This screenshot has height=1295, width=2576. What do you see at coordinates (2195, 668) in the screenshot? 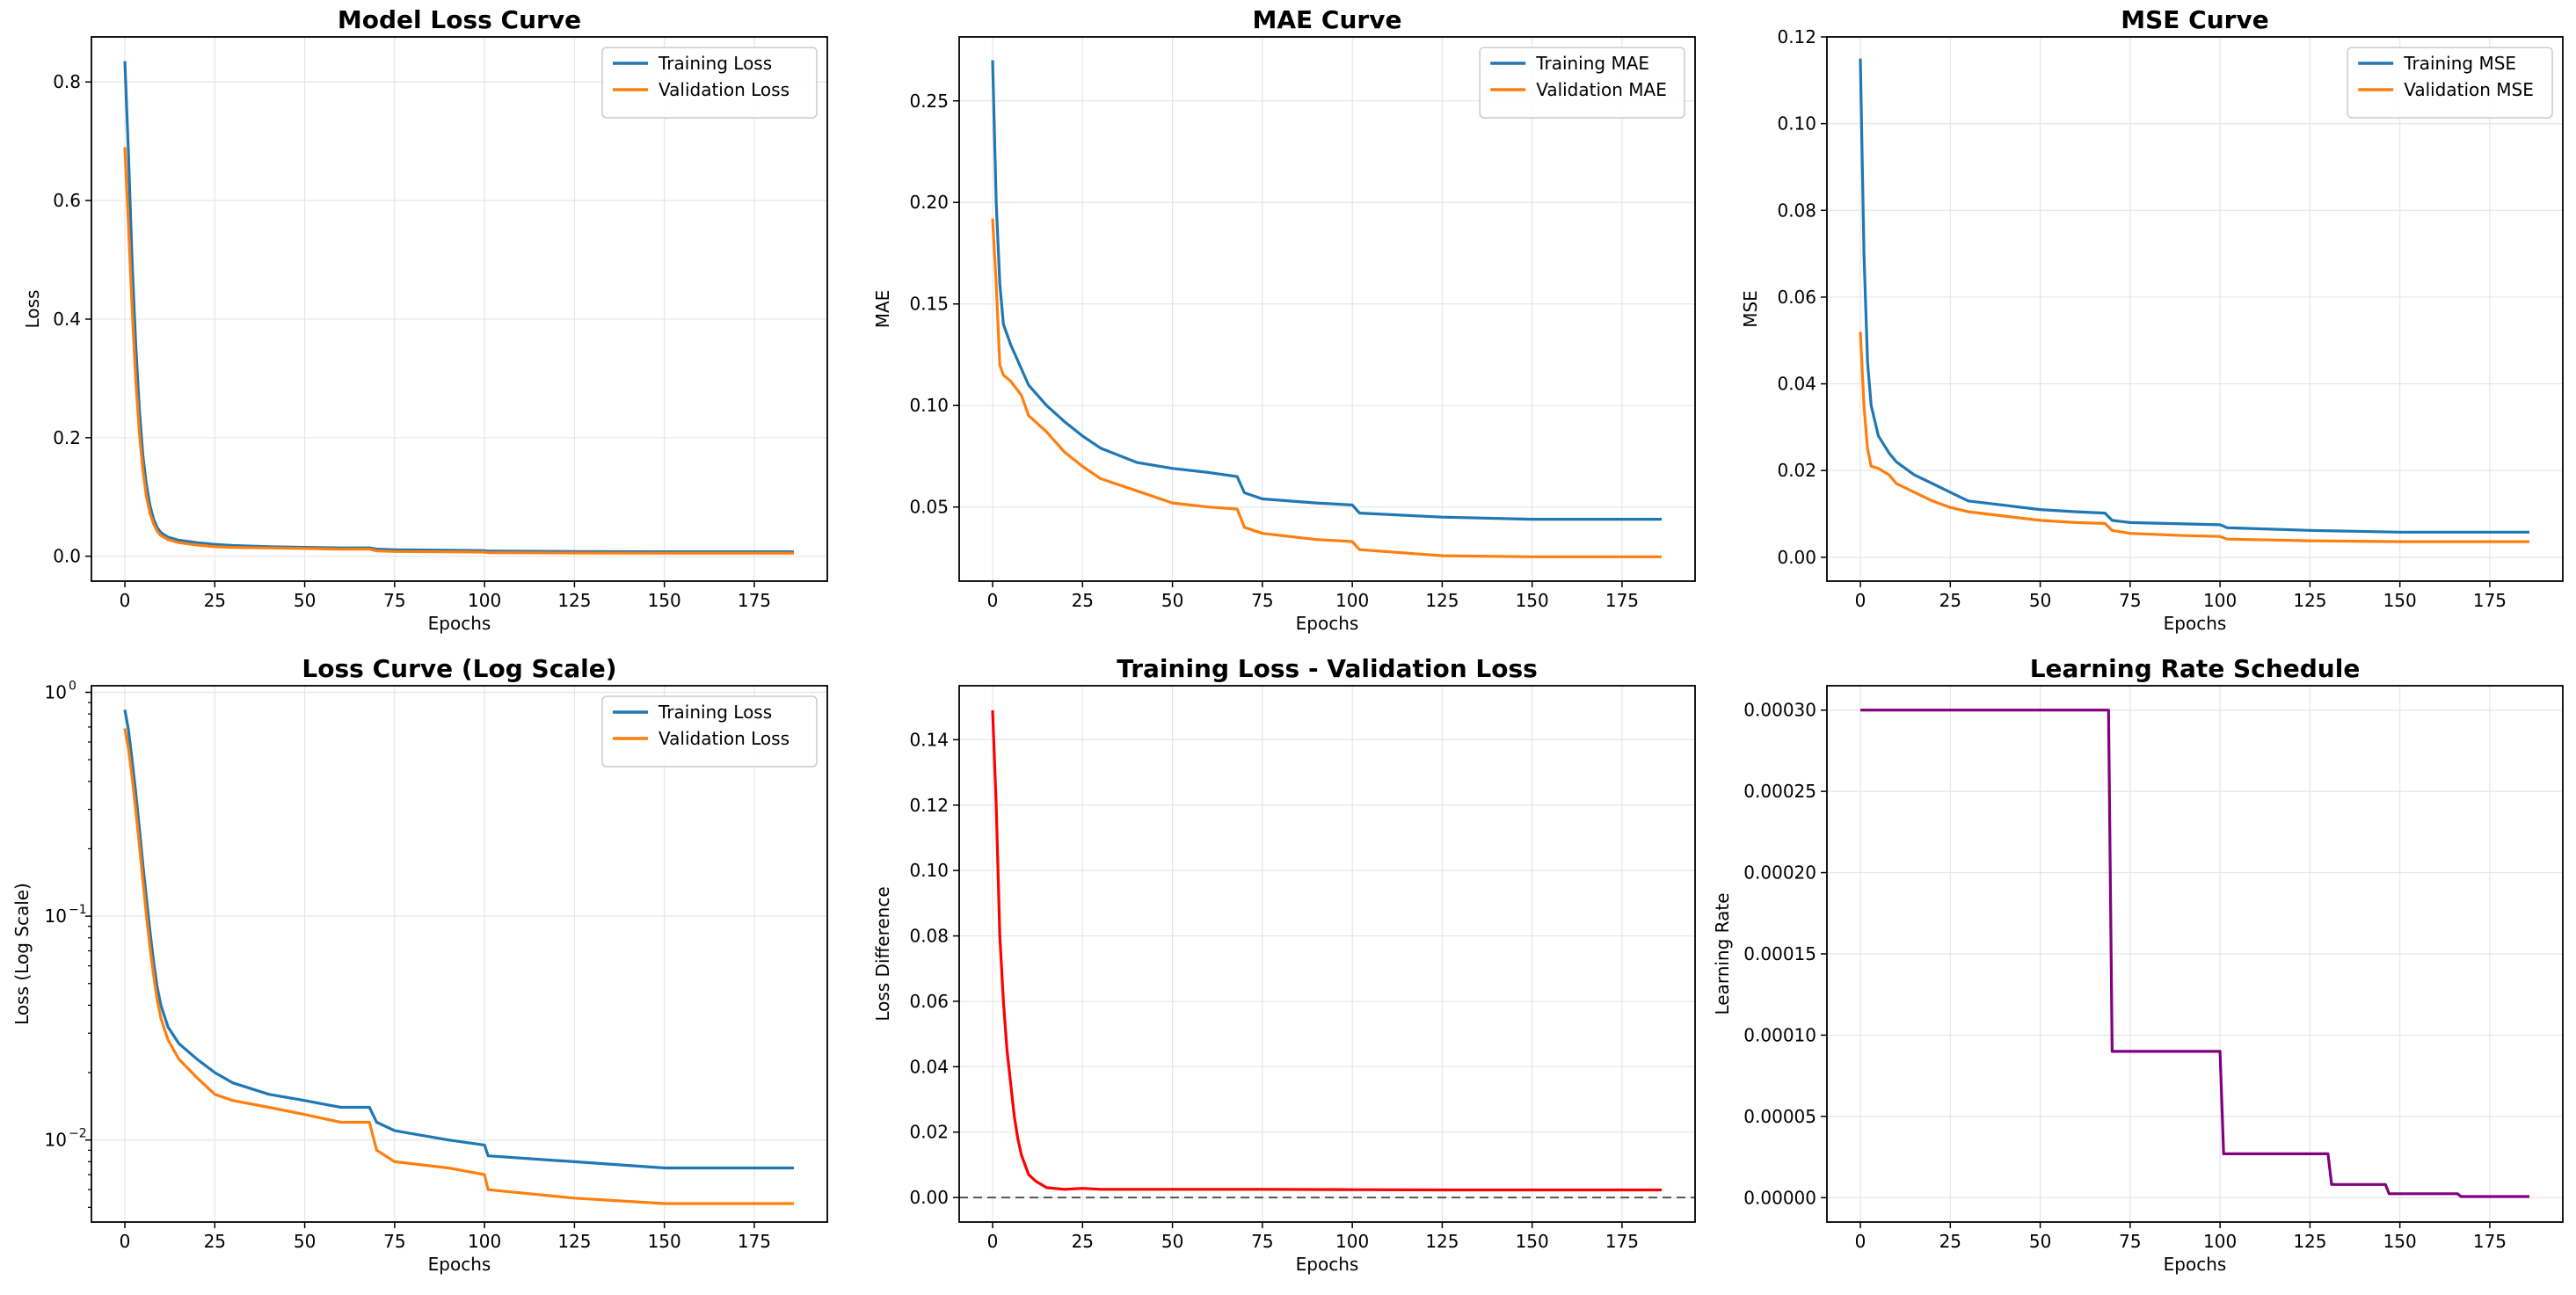
I see `chart-title: Learning Rate Schedule` at bounding box center [2195, 668].